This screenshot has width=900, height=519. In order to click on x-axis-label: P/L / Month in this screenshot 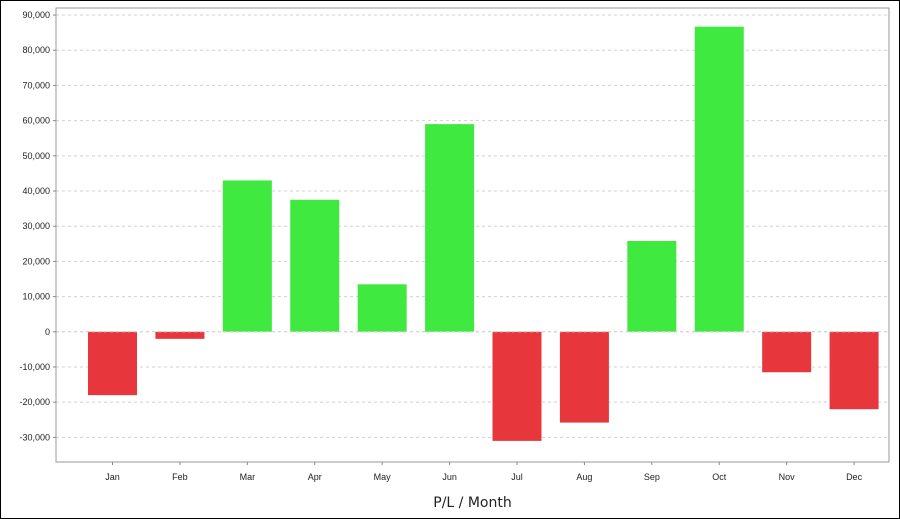, I will do `click(472, 503)`.